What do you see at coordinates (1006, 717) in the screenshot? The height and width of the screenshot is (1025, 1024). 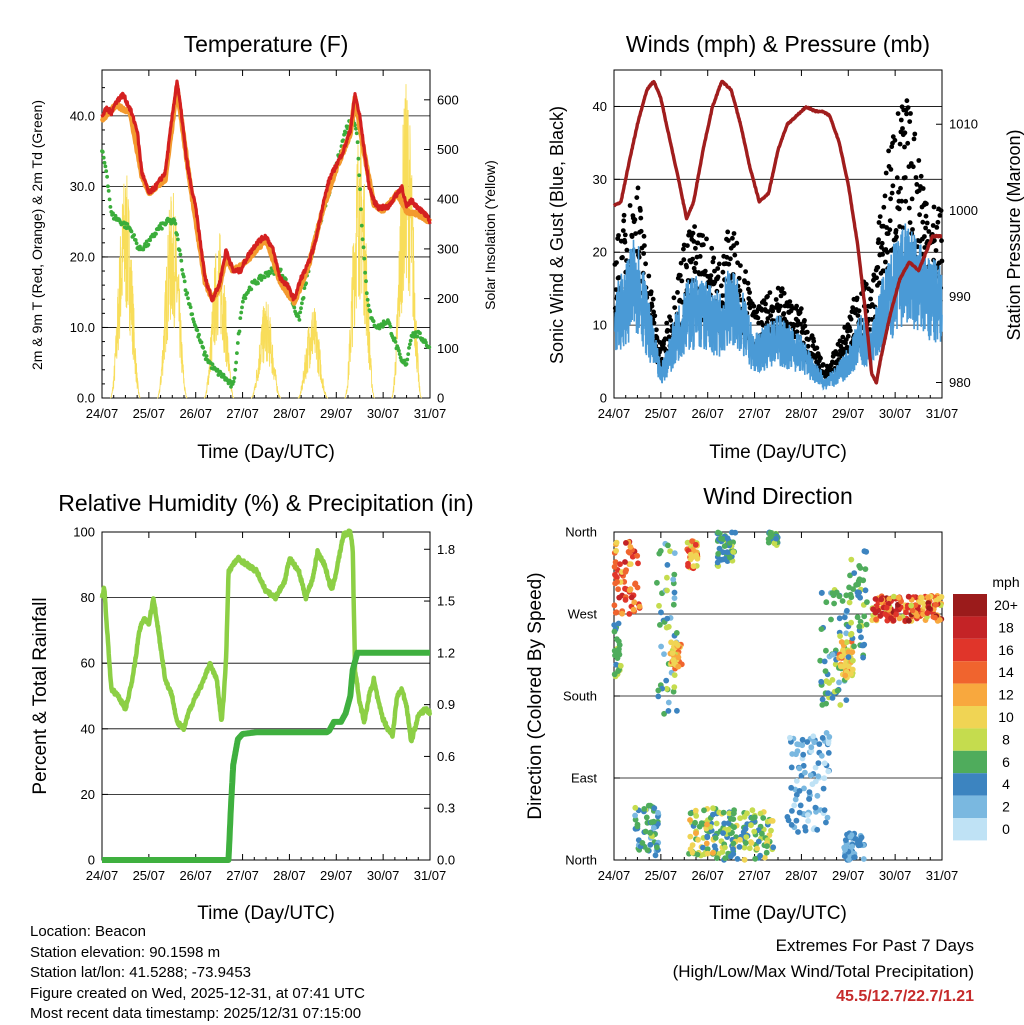 I see `colorbar-label: 10` at bounding box center [1006, 717].